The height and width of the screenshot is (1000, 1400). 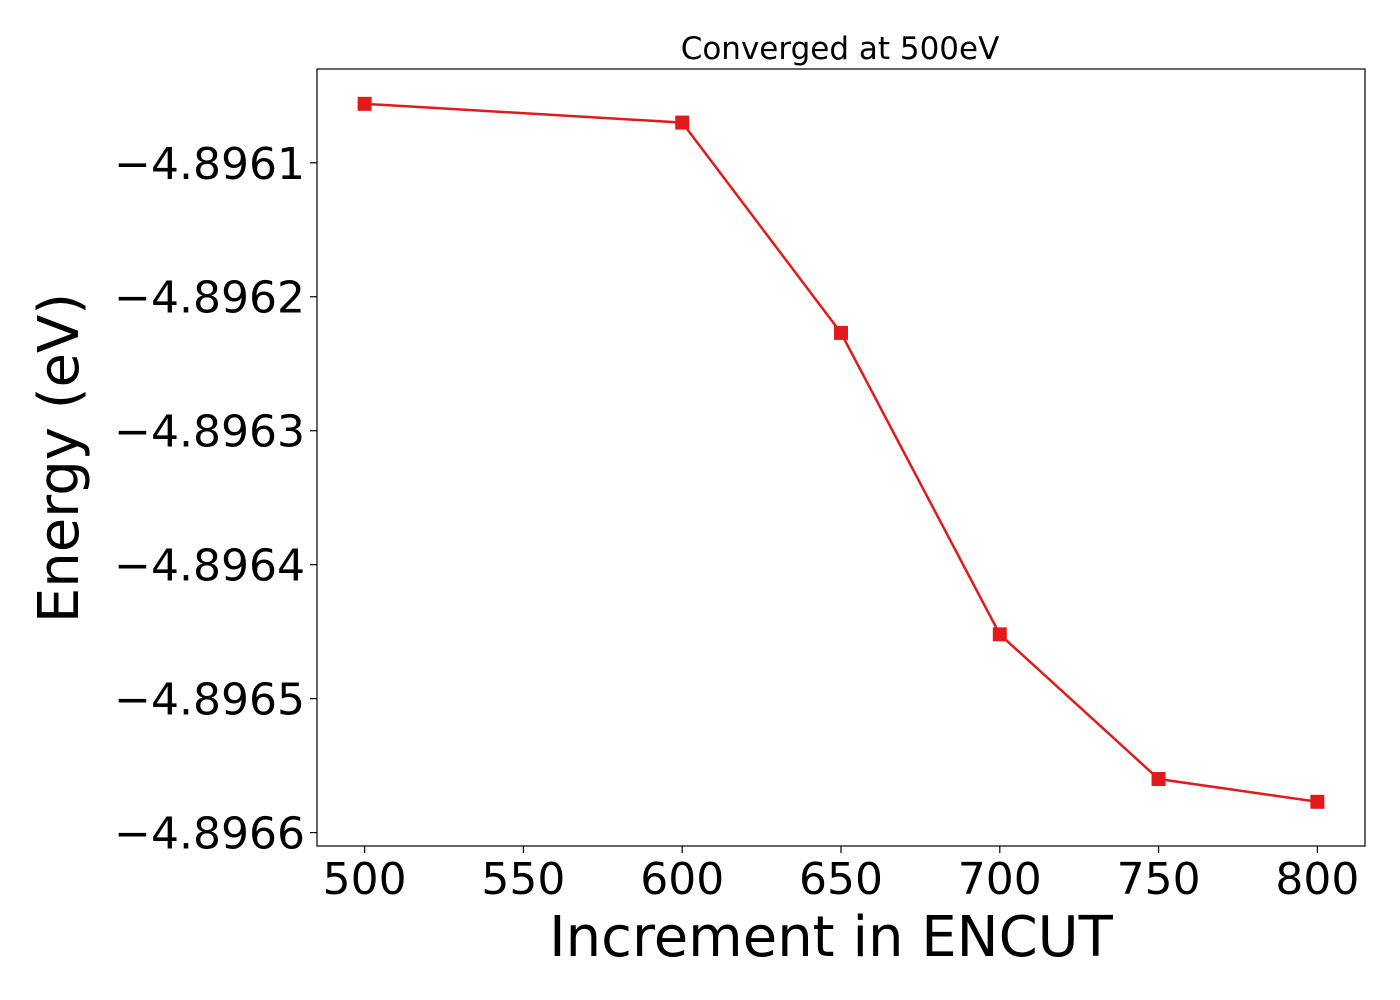 I want to click on y-tick-label: −4.8966, so click(x=209, y=834).